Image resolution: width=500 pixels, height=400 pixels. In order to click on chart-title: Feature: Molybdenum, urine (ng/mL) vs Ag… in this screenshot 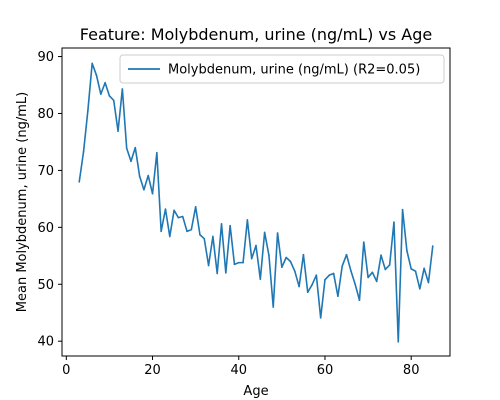, I will do `click(256, 34)`.